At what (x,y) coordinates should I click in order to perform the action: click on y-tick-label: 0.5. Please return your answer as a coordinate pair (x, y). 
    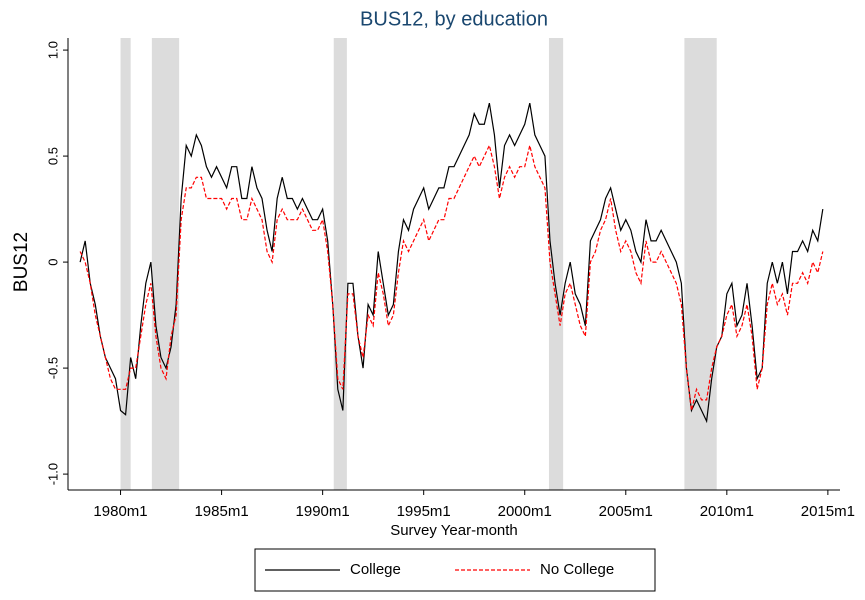
    Looking at the image, I should click on (52, 156).